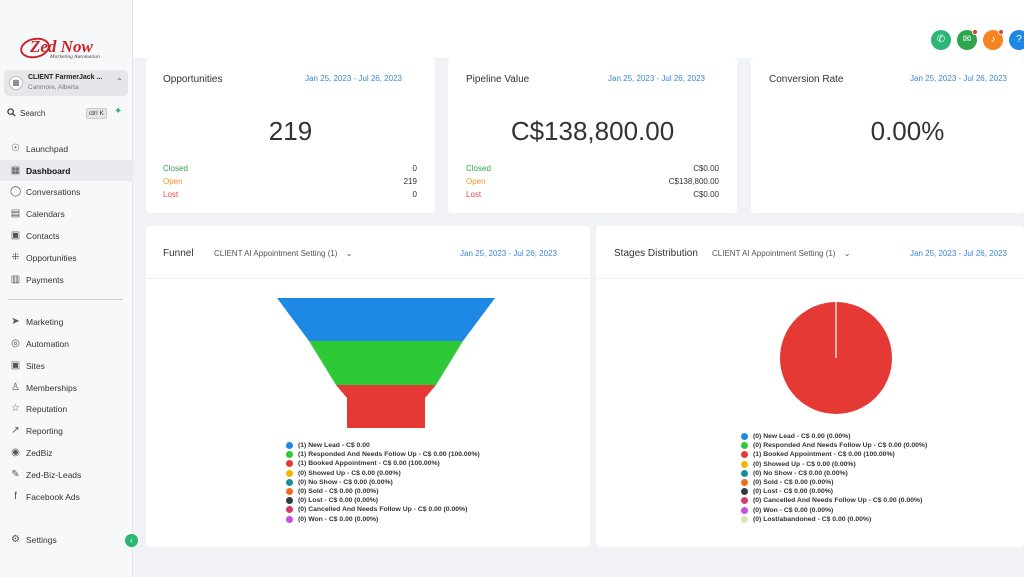 This screenshot has width=1024, height=577. Describe the element at coordinates (61, 46) in the screenshot. I see `brand-name: Zed Now` at that location.